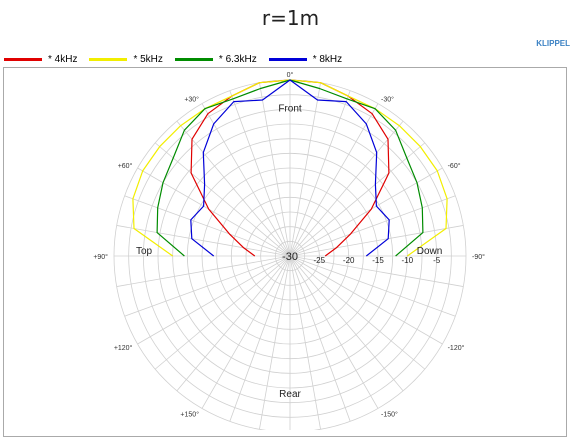 The width and height of the screenshot is (581, 437). I want to click on direction-label-front: Front, so click(290, 109).